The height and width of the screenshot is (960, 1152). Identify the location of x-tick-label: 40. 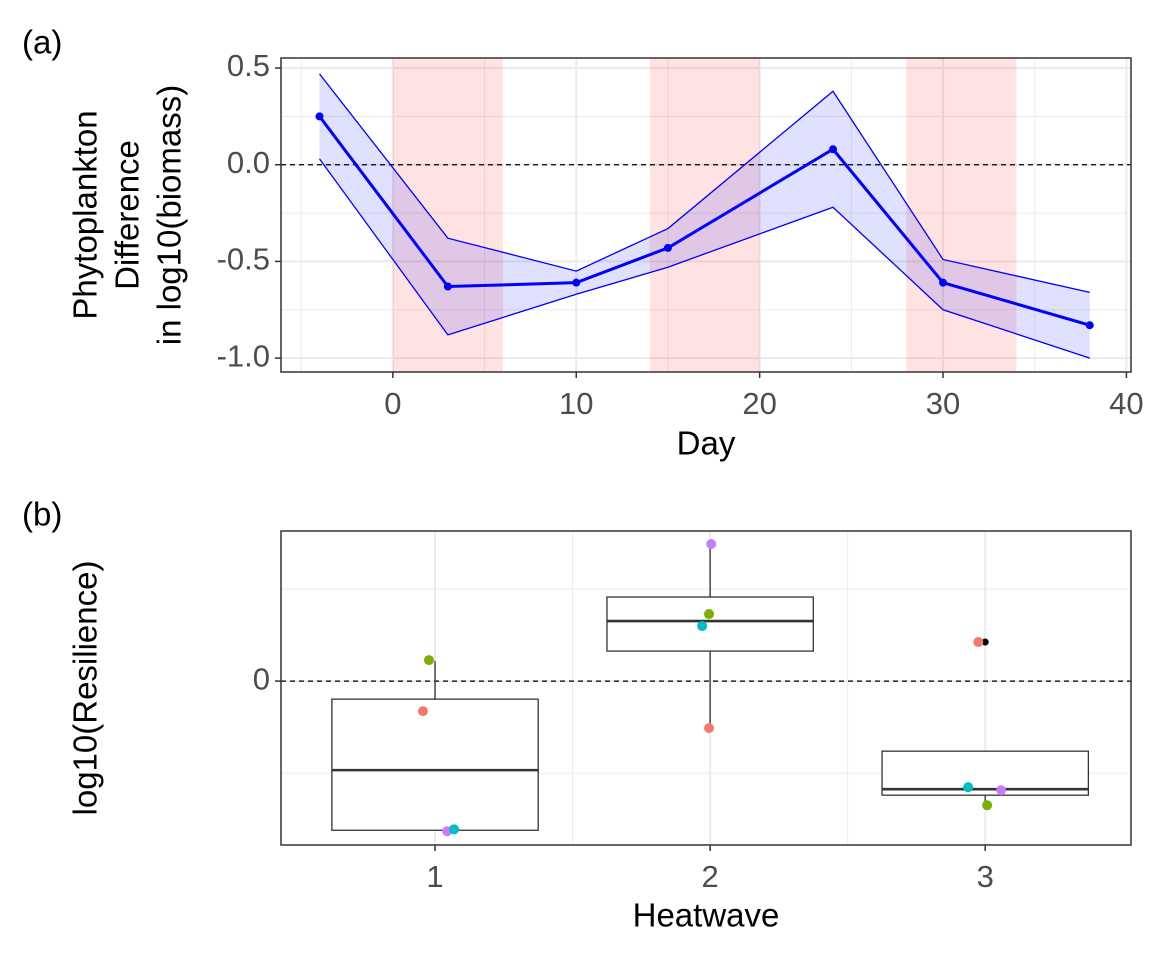
(1126, 403).